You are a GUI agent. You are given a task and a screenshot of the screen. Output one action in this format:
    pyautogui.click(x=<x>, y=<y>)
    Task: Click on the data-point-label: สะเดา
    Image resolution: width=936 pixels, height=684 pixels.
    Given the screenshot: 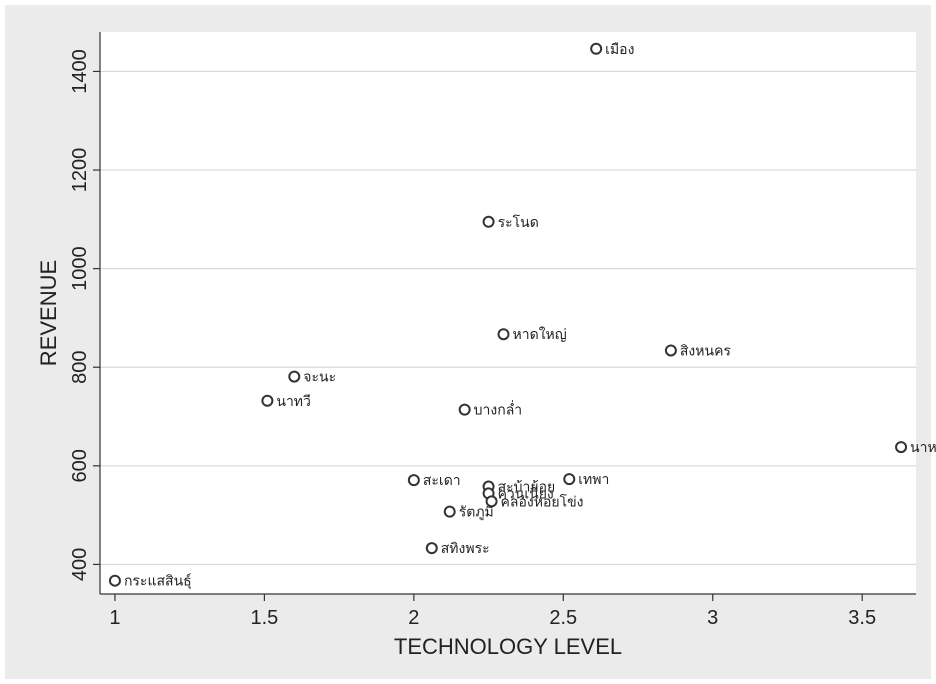 What is the action you would take?
    pyautogui.click(x=442, y=481)
    